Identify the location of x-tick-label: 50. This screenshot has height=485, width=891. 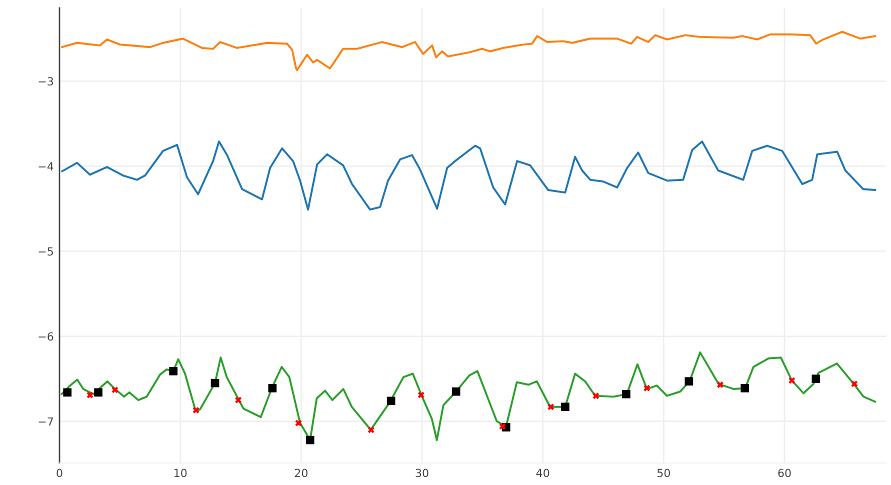
(663, 473).